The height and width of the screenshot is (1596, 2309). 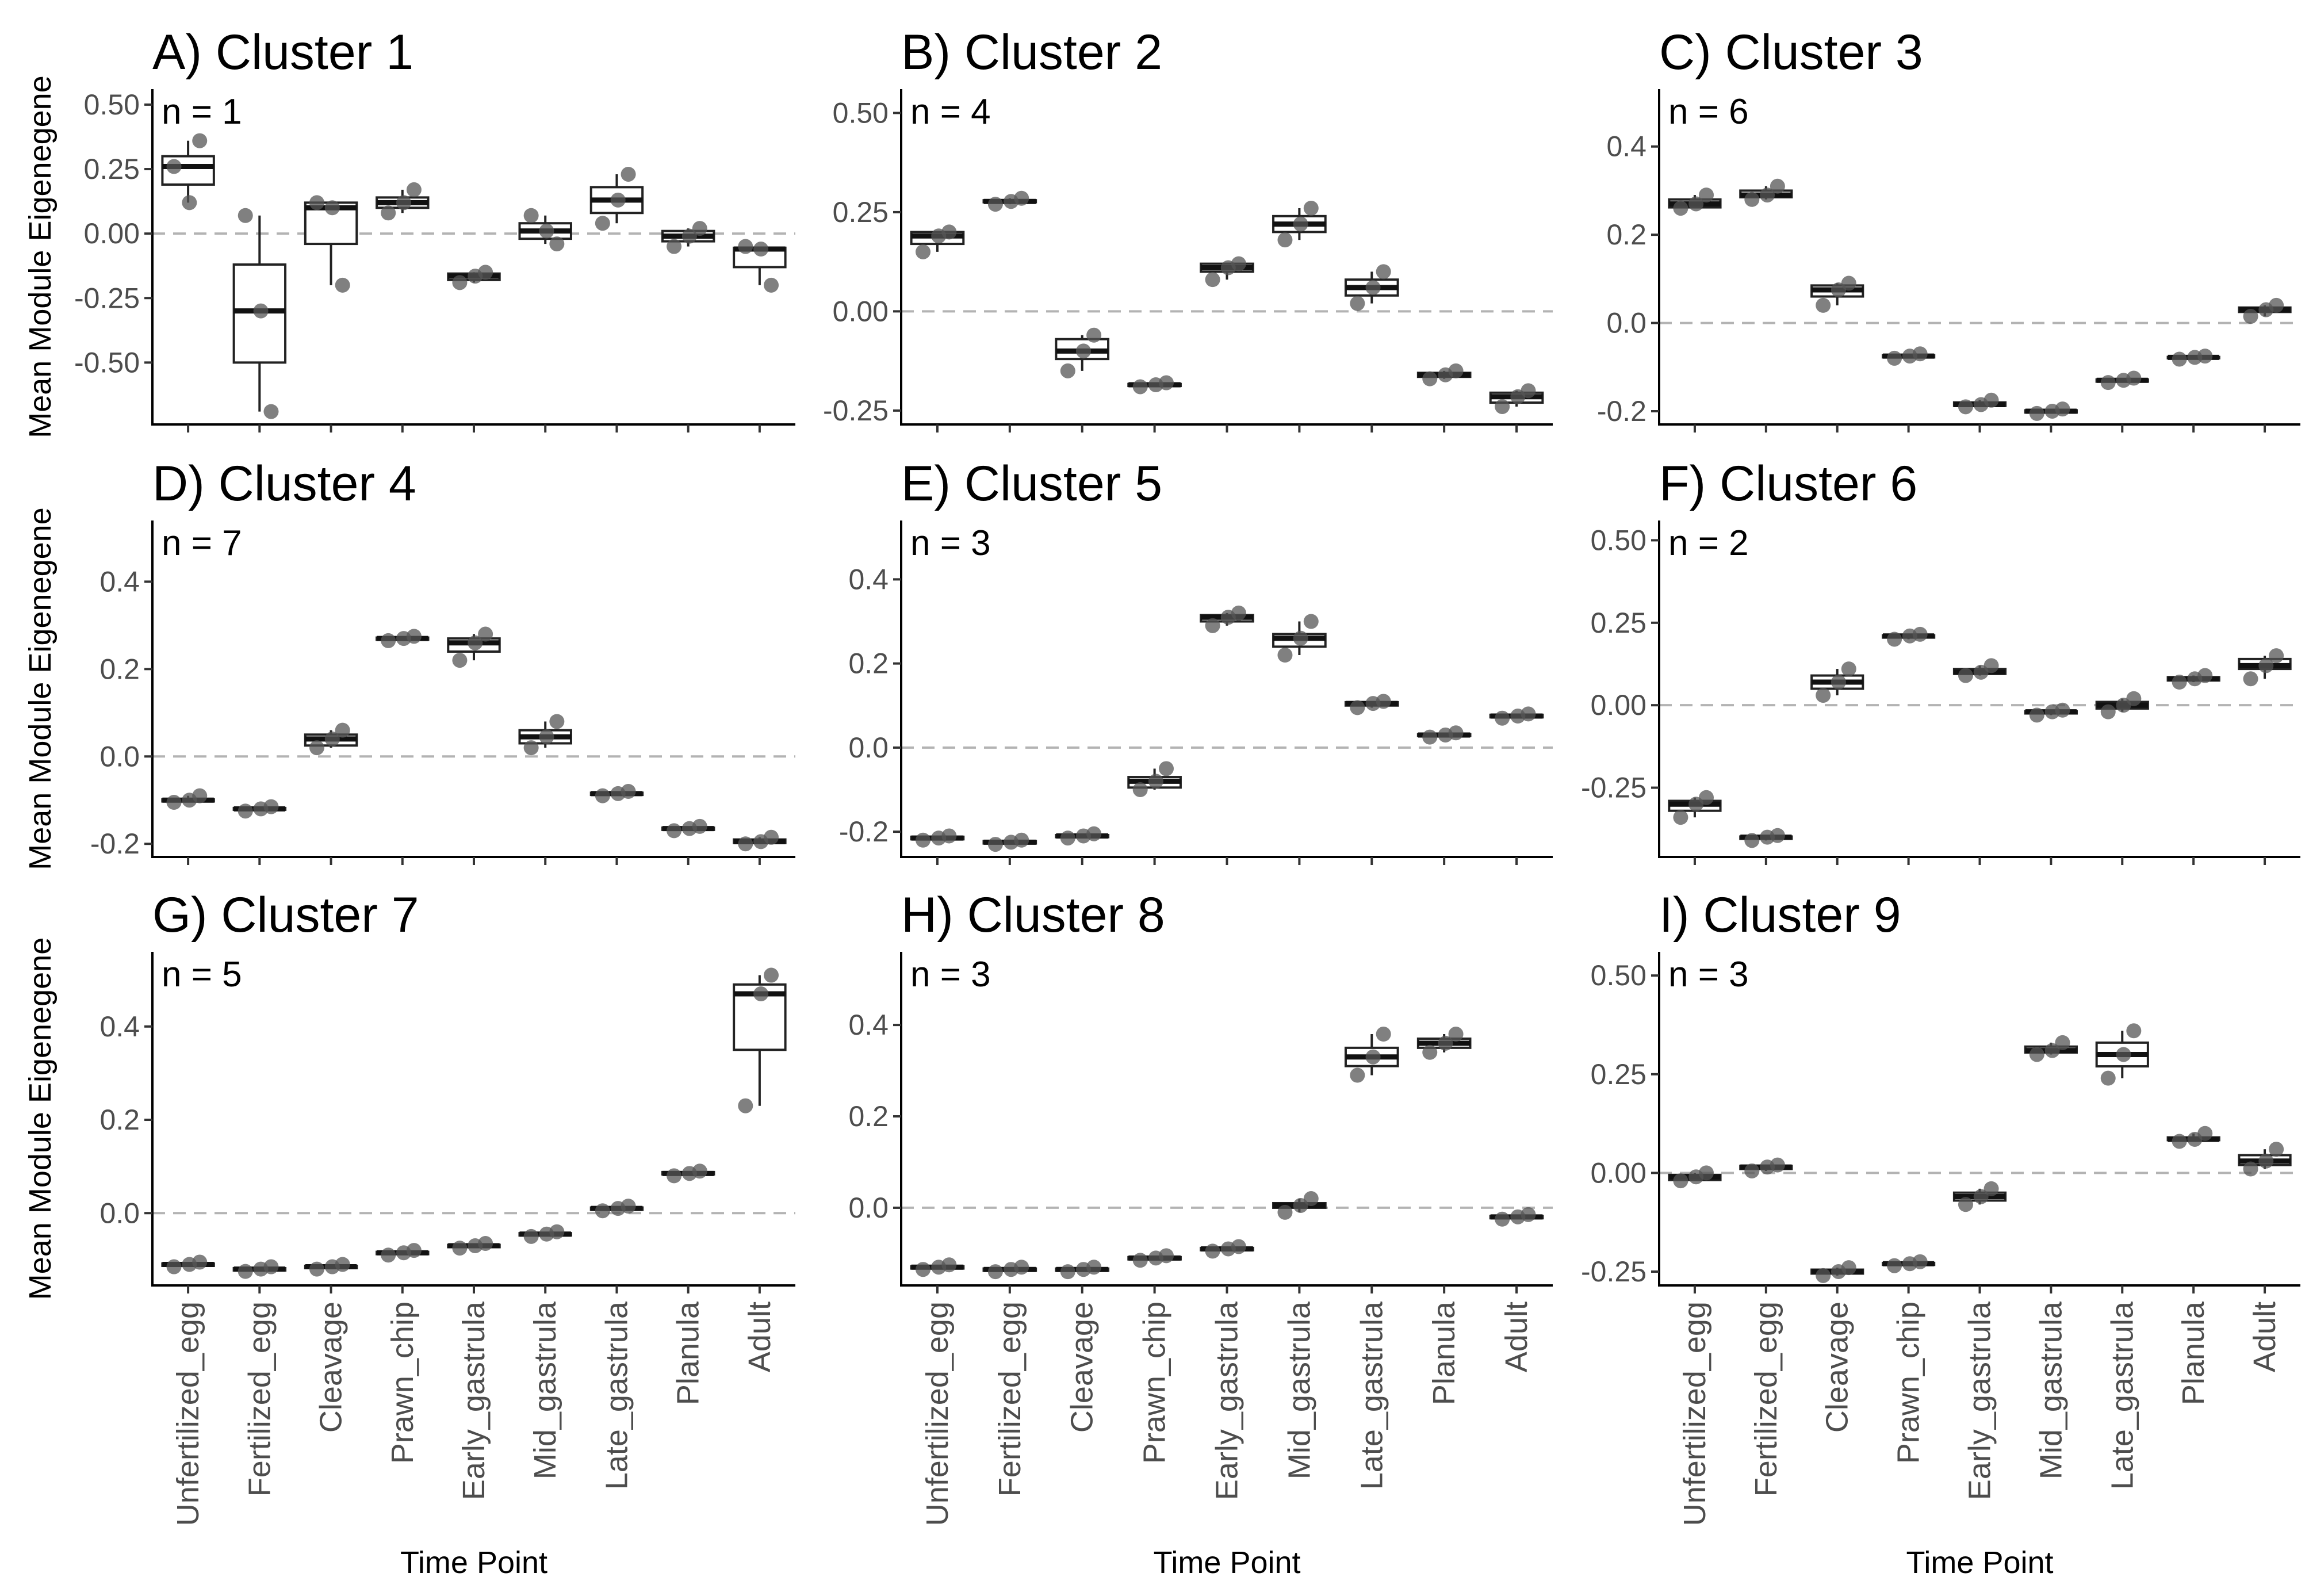 What do you see at coordinates (1082, 1368) in the screenshot?
I see `x-category-label: Cleavage` at bounding box center [1082, 1368].